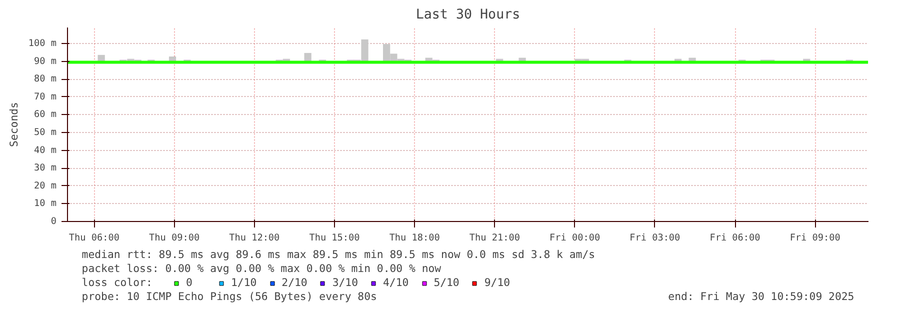  Describe the element at coordinates (447, 282) in the screenshot. I see `legend-label: 5/10` at that location.